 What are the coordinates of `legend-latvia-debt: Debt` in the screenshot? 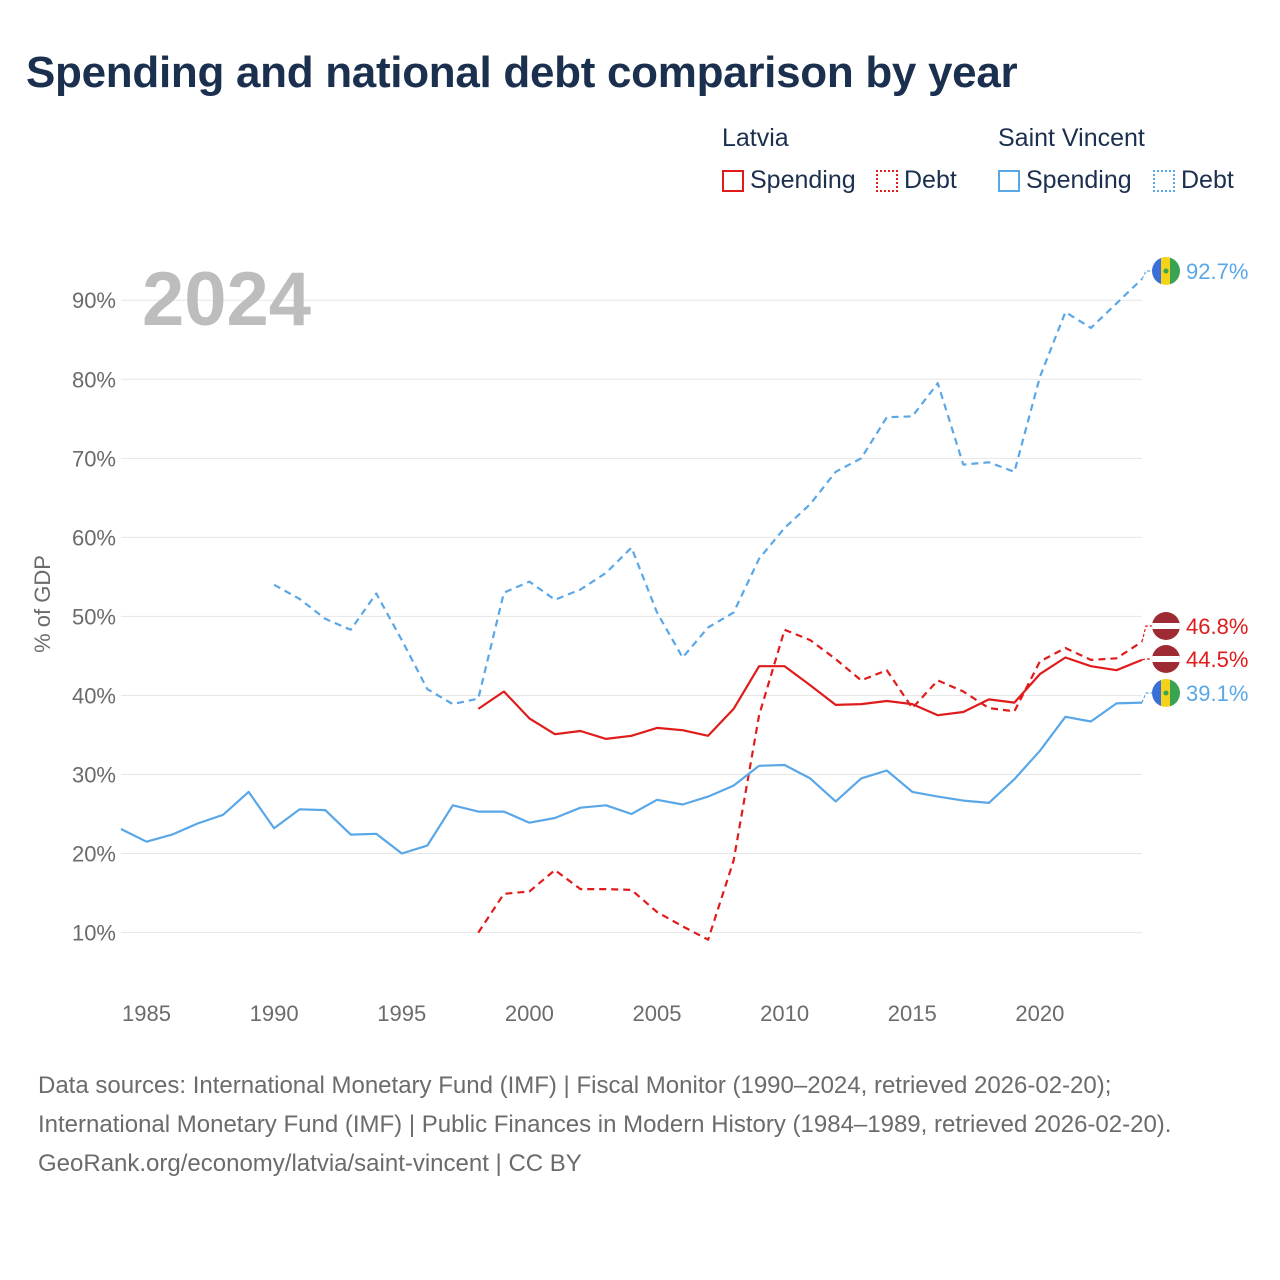 It's located at (916, 180).